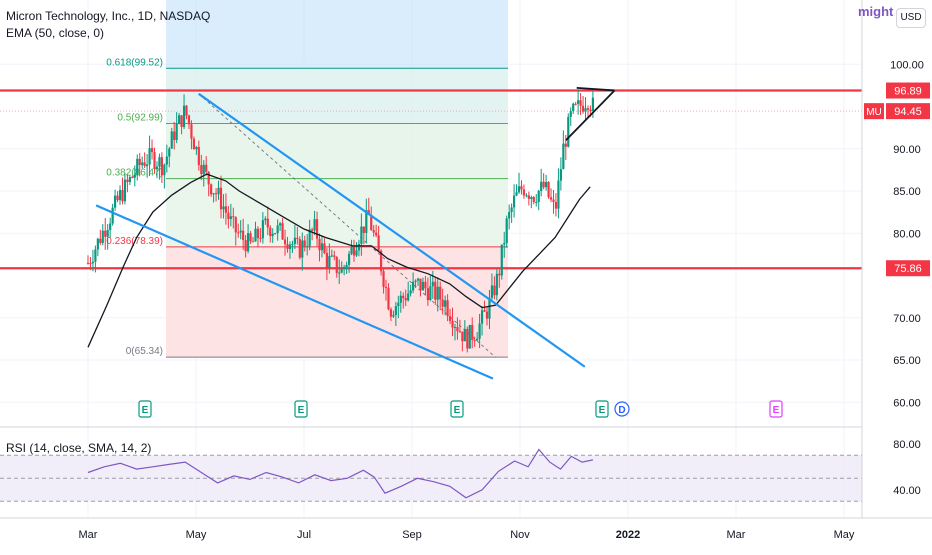  What do you see at coordinates (911, 18) in the screenshot?
I see `currency-selector: USD` at bounding box center [911, 18].